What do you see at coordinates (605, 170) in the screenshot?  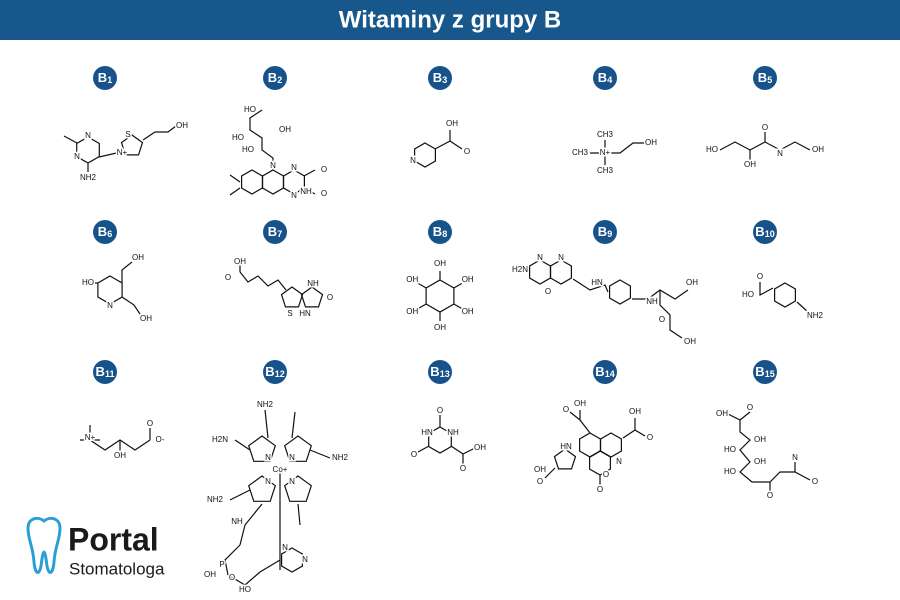 I see `atom-label: CH3` at bounding box center [605, 170].